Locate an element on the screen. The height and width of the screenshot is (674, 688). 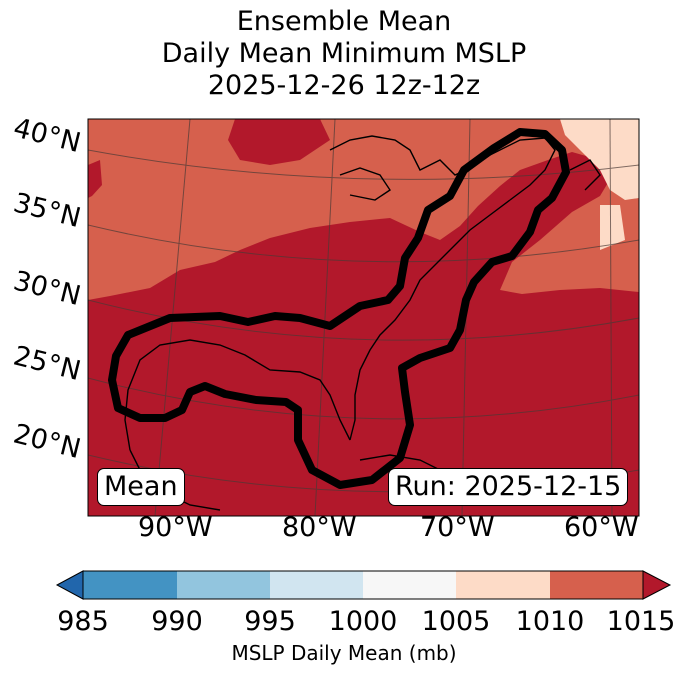
pressure-field-1015-west is located at coordinates (95, 179).